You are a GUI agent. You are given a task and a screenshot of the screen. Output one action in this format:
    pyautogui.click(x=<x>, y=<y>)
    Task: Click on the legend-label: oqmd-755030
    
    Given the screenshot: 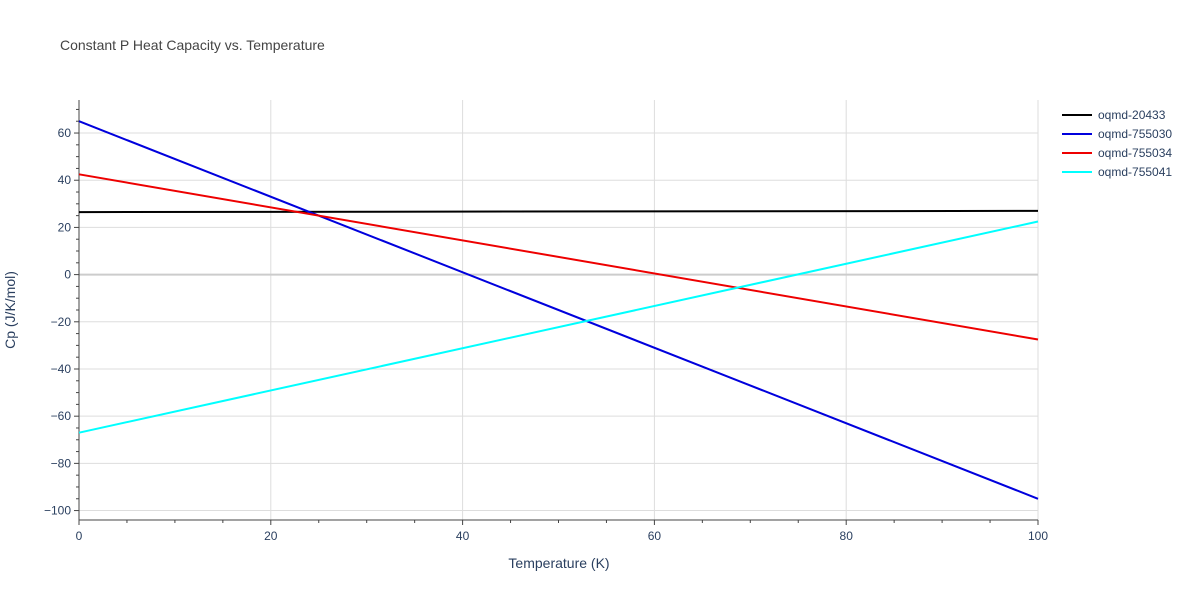 What is the action you would take?
    pyautogui.click(x=1135, y=134)
    